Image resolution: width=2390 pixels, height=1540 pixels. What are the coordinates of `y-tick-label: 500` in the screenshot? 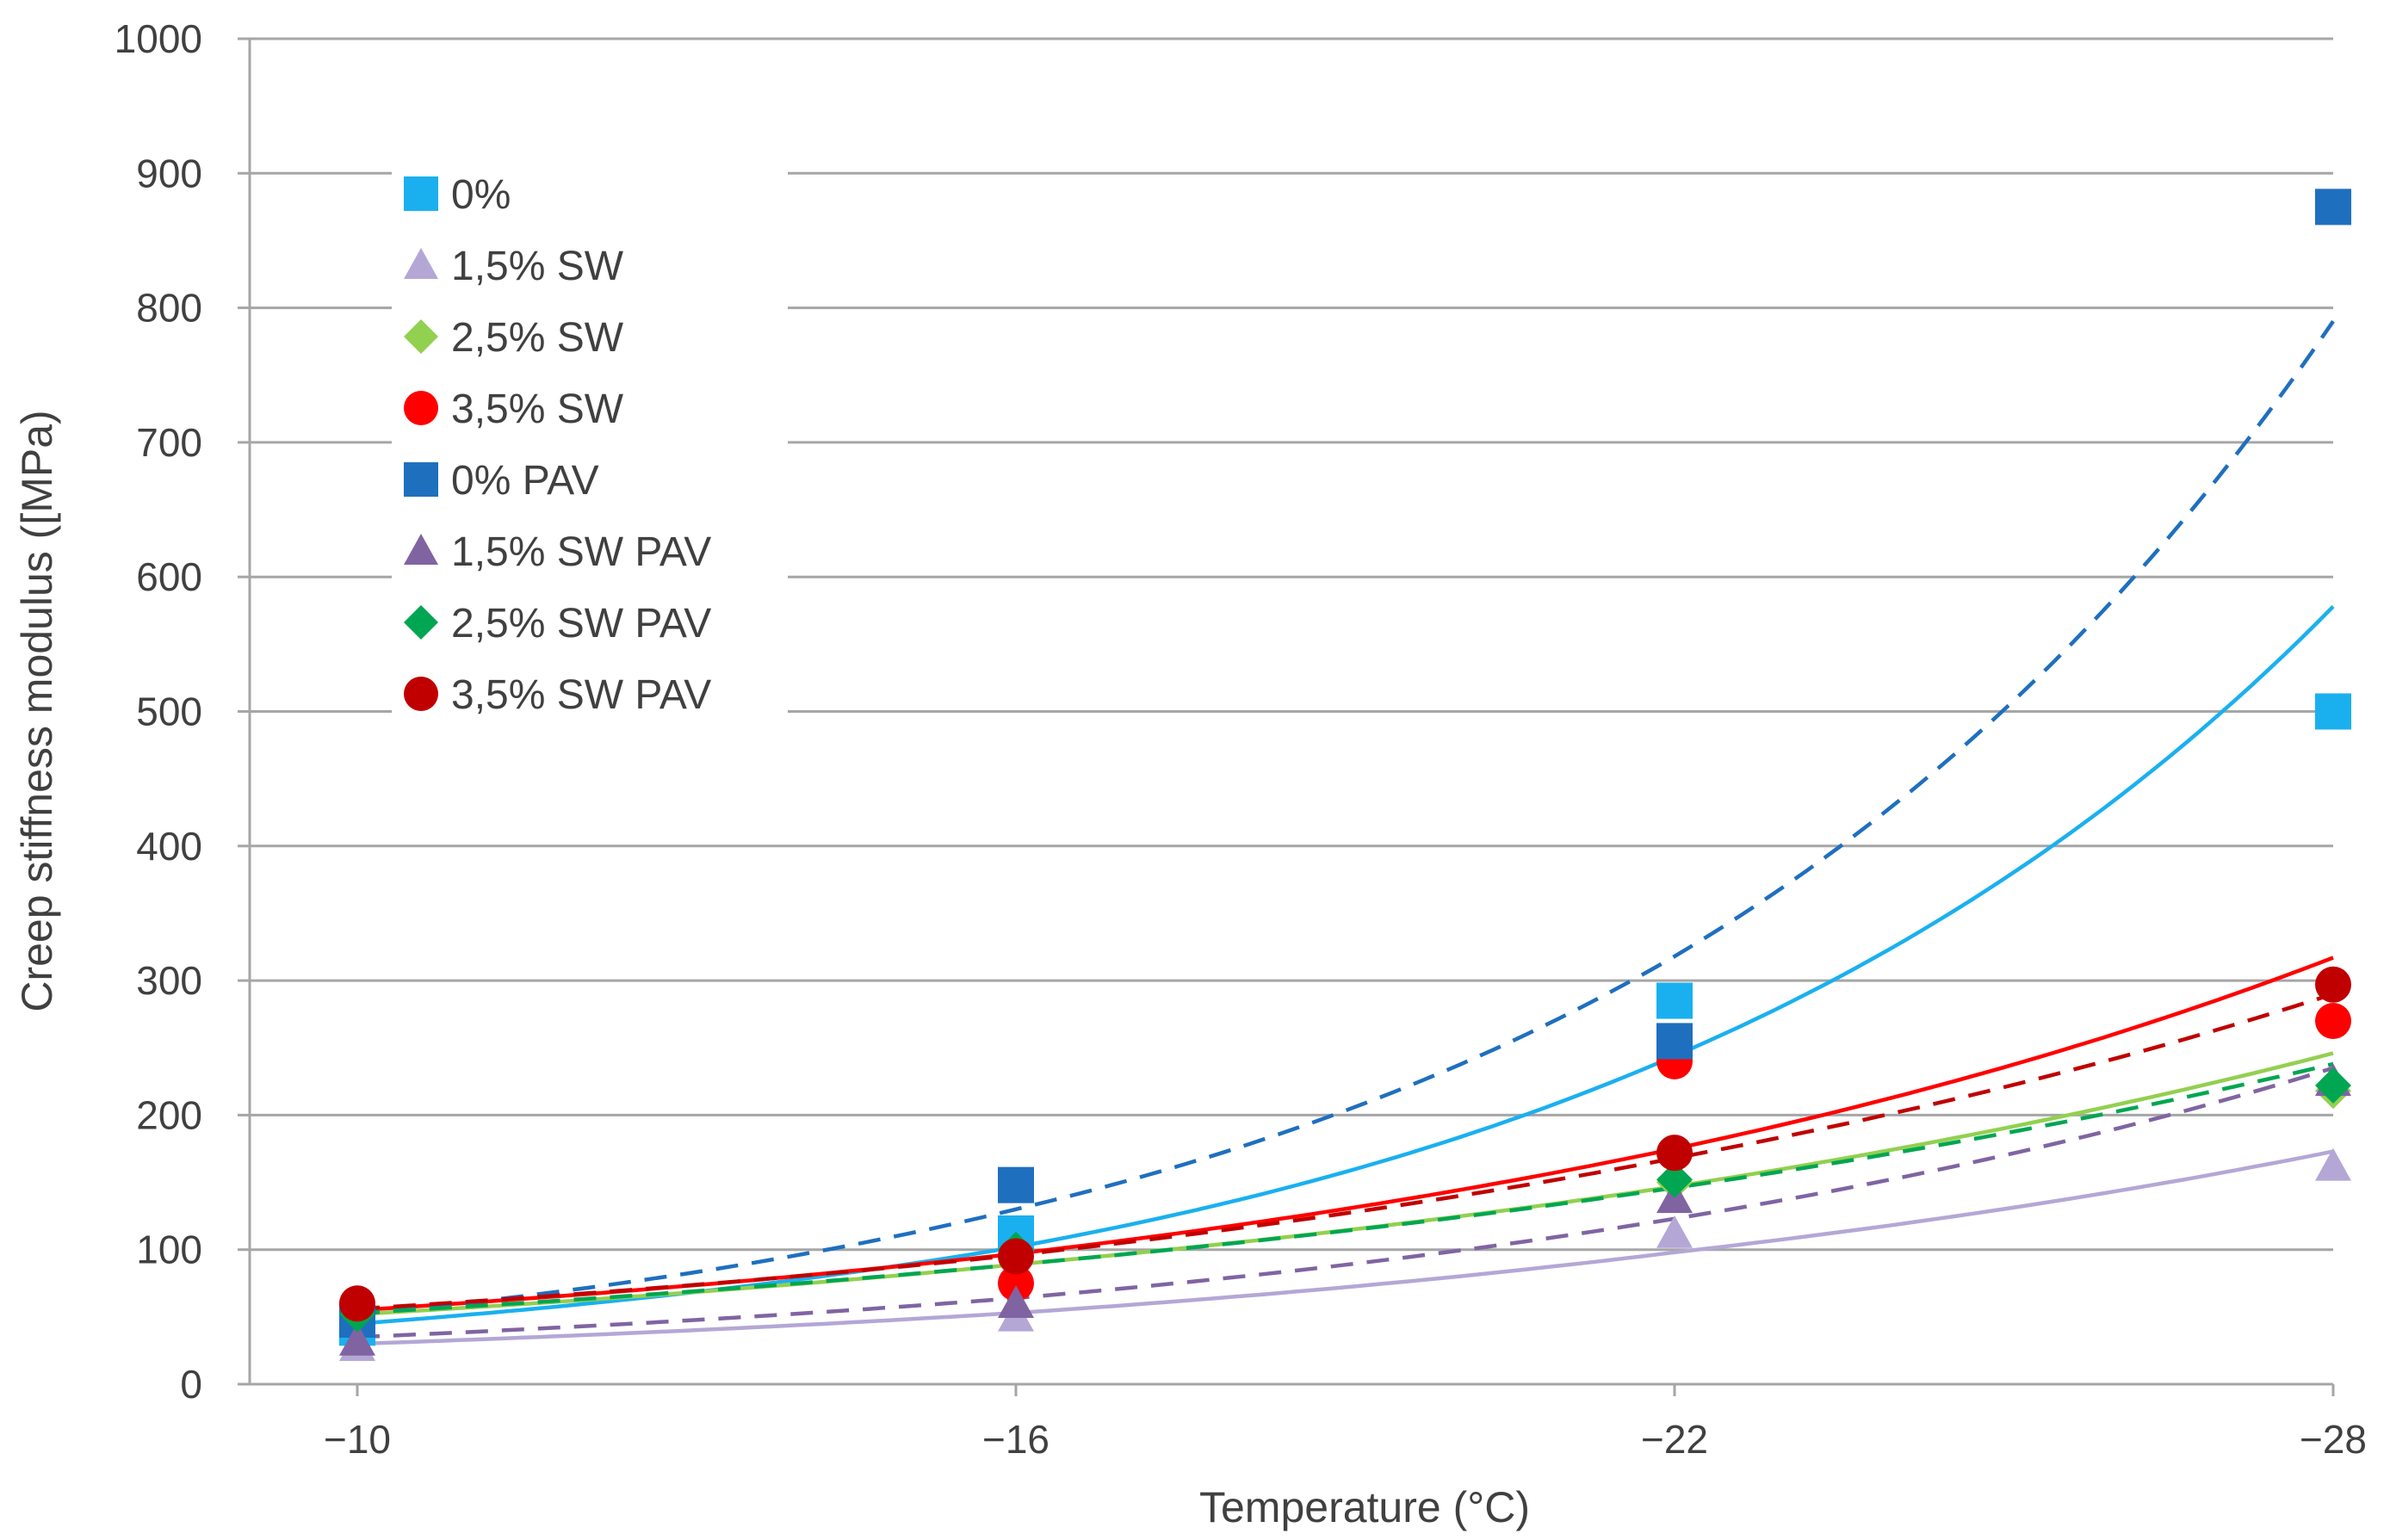 It's located at (169, 712).